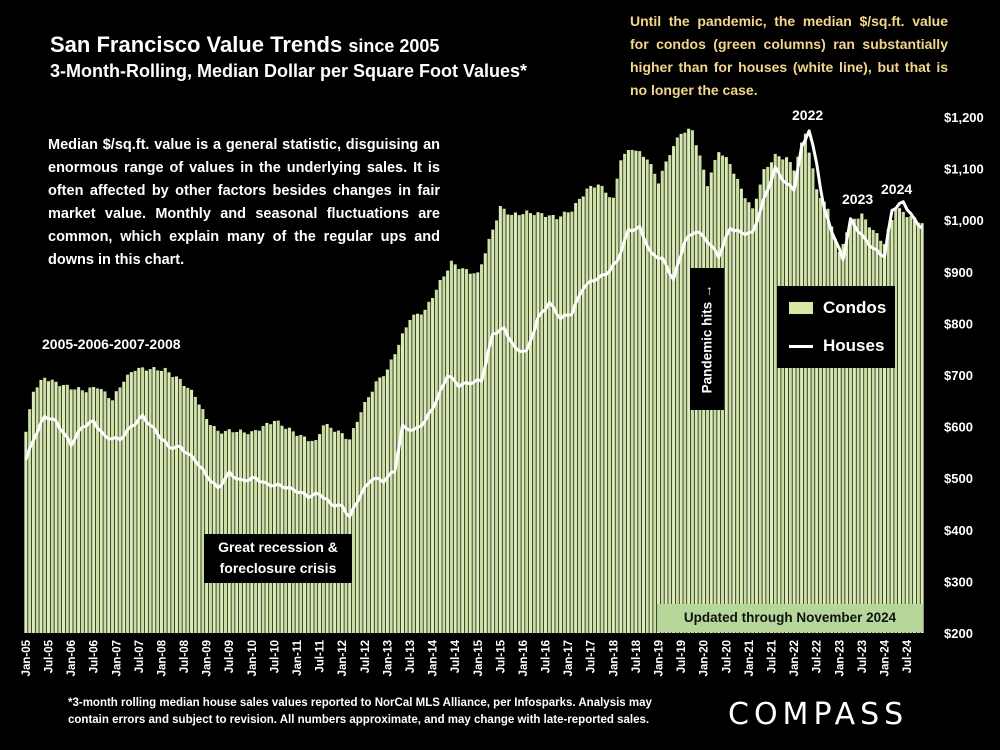 The image size is (1000, 750). I want to click on x-tick-label: Jul-16, so click(547, 656).